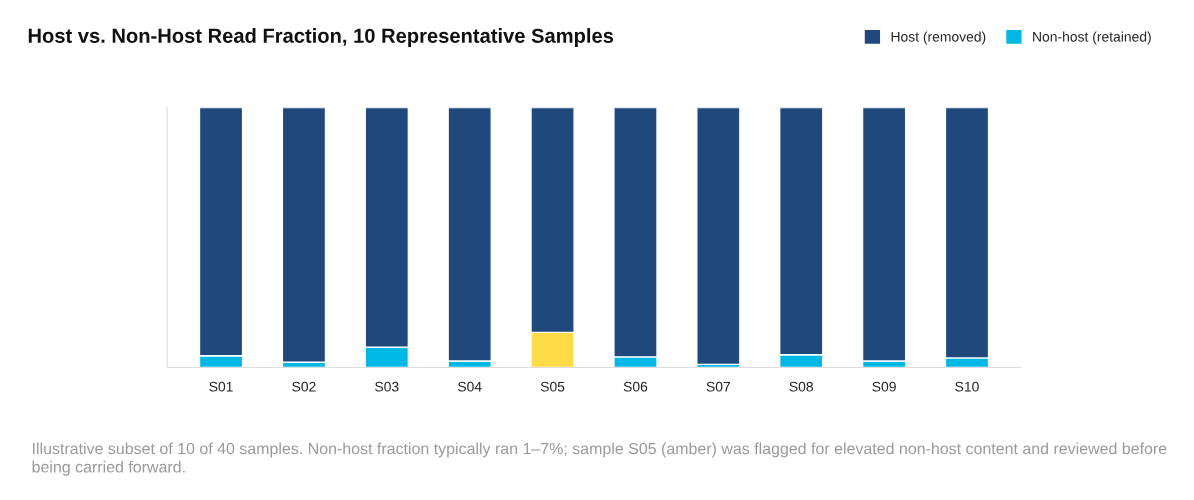 This screenshot has height=500, width=1194. What do you see at coordinates (938, 38) in the screenshot?
I see `legend-label: Host (removed)` at bounding box center [938, 38].